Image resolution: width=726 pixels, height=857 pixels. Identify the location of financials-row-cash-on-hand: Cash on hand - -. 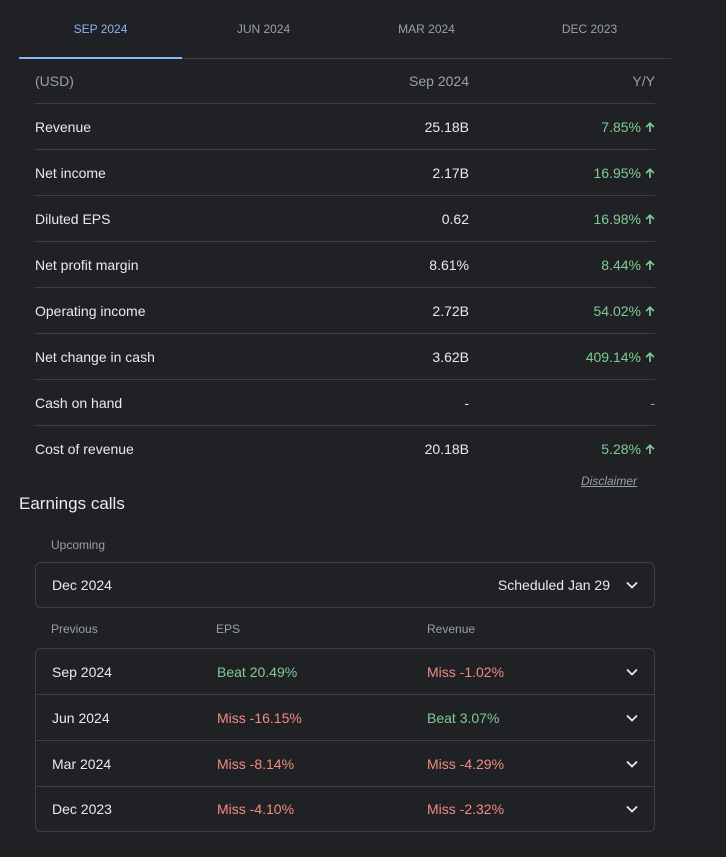
(345, 403).